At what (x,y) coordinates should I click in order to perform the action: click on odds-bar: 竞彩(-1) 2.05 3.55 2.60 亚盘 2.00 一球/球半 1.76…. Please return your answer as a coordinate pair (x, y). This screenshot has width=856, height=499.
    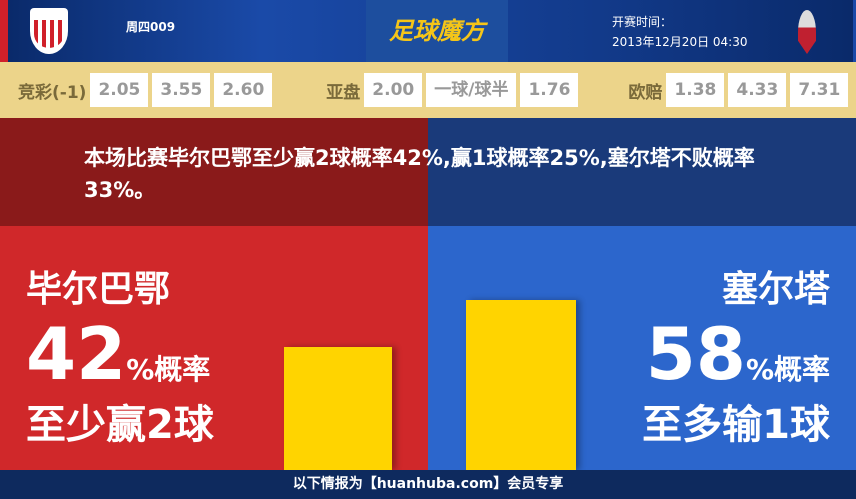
    Looking at the image, I should click on (428, 90).